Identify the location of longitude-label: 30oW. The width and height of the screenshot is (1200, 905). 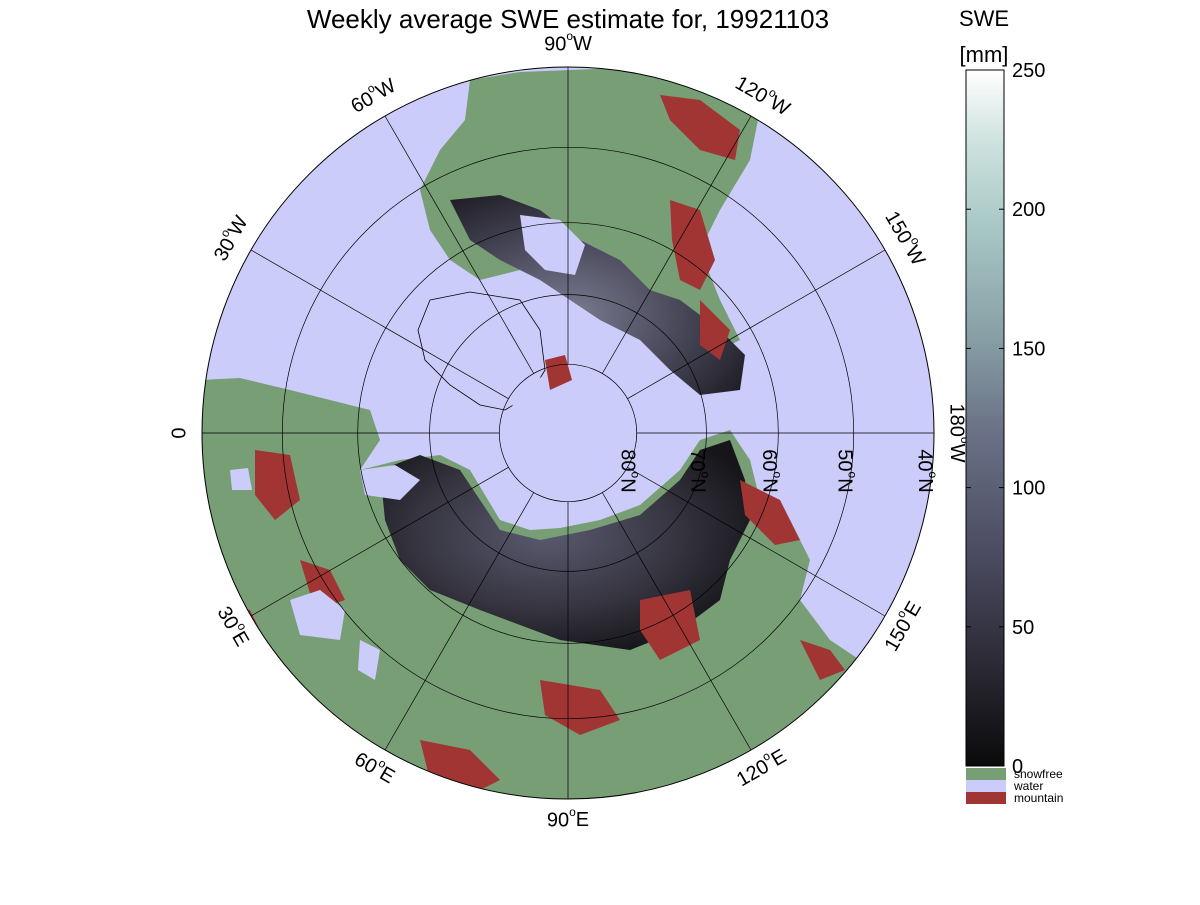
(229, 237).